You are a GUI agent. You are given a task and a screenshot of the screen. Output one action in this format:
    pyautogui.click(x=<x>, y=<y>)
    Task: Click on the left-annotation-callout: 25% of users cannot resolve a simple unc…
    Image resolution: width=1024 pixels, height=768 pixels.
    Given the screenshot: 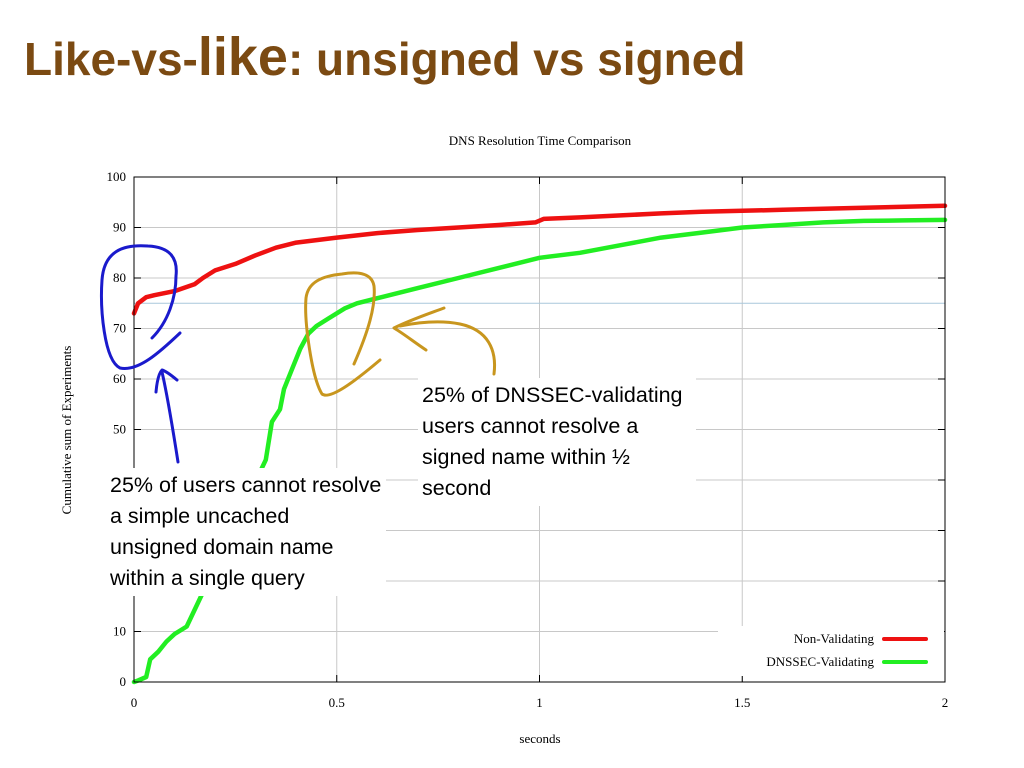 What is the action you would take?
    pyautogui.click(x=246, y=532)
    